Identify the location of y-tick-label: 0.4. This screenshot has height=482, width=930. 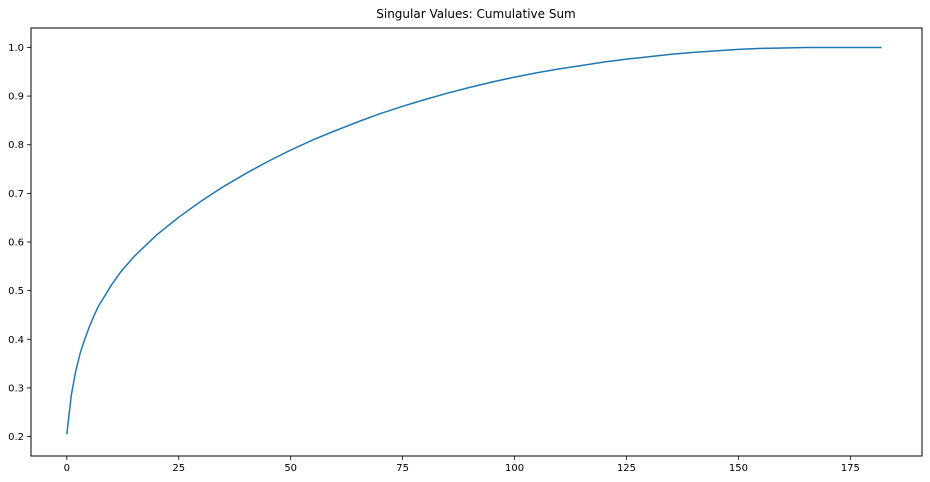
(16, 340).